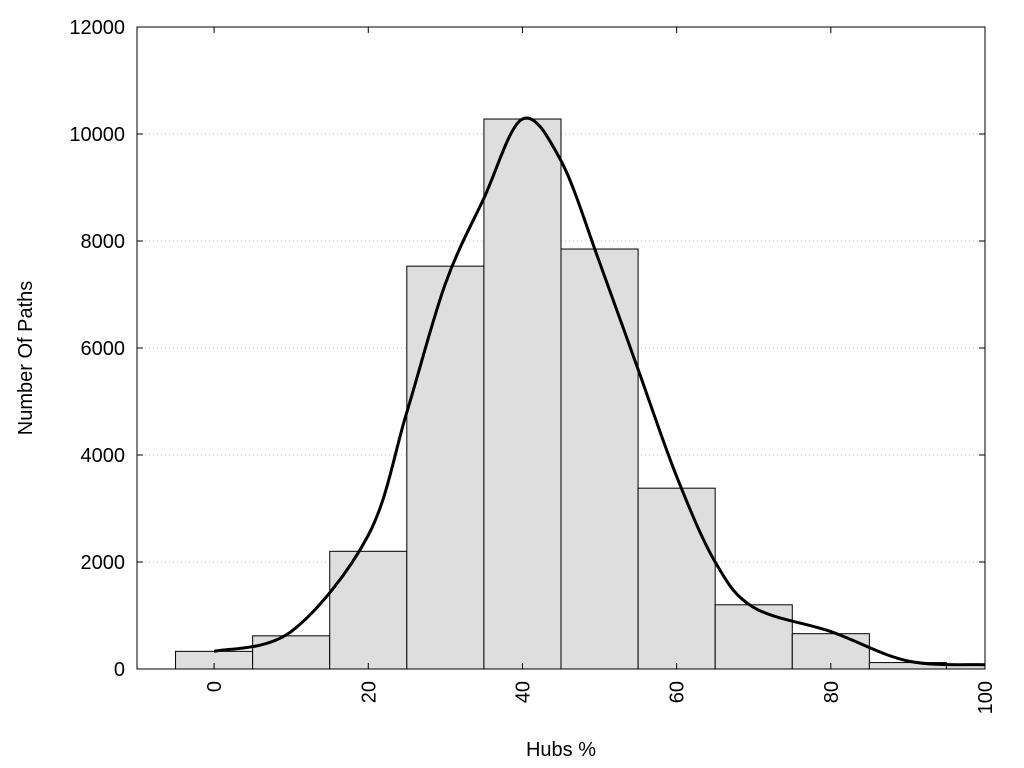  I want to click on y-tick-label: 12000, so click(97, 28).